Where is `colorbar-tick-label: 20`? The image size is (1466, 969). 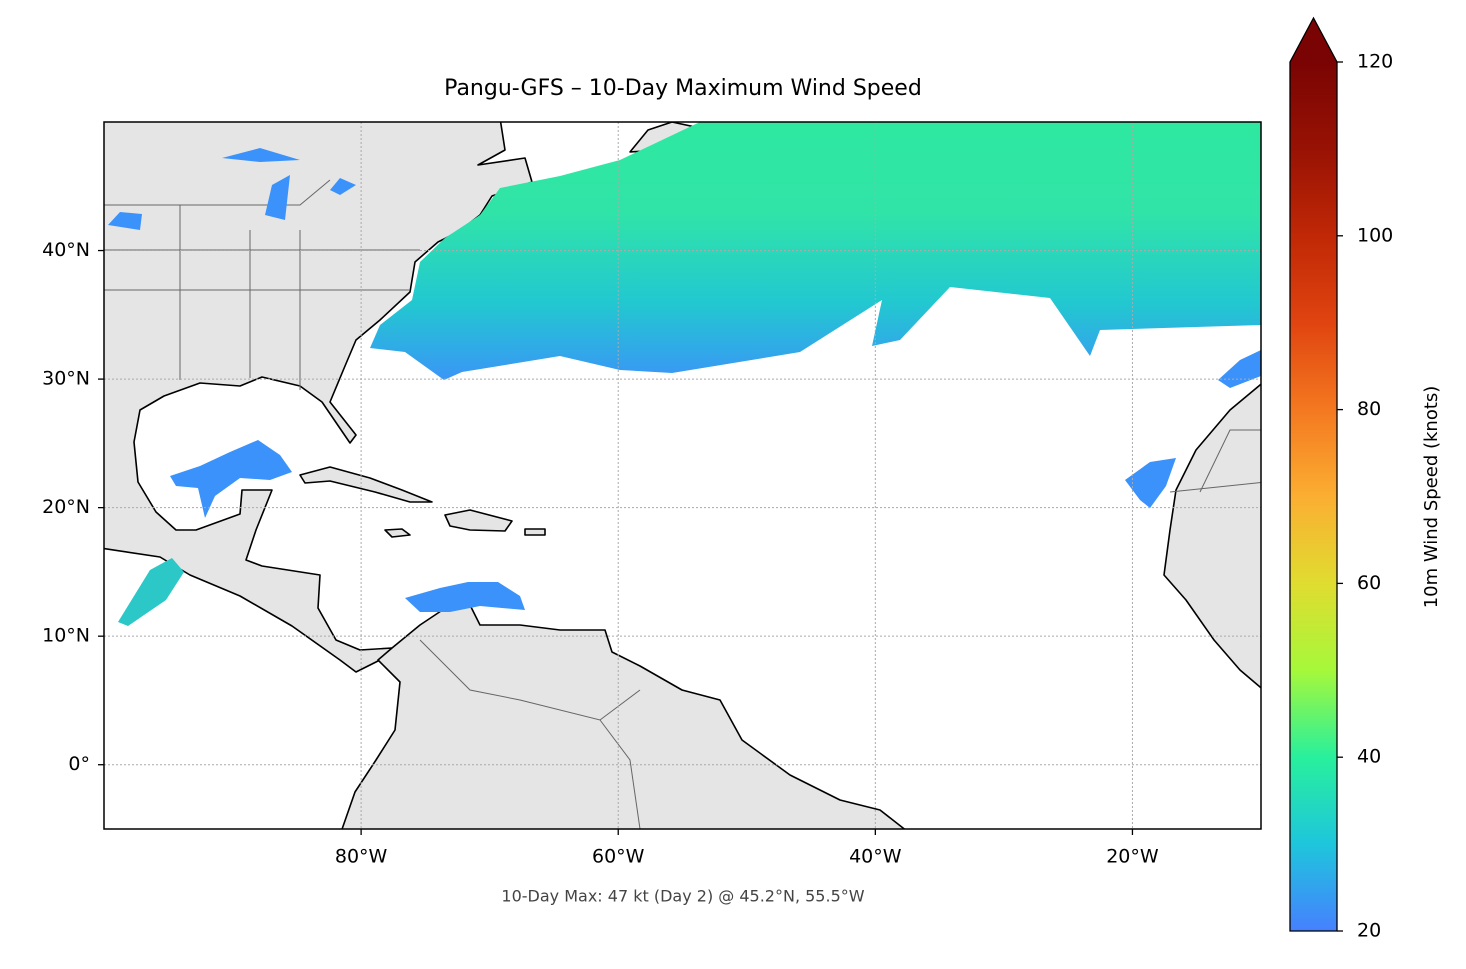
colorbar-tick-label: 20 is located at coordinates (1369, 931).